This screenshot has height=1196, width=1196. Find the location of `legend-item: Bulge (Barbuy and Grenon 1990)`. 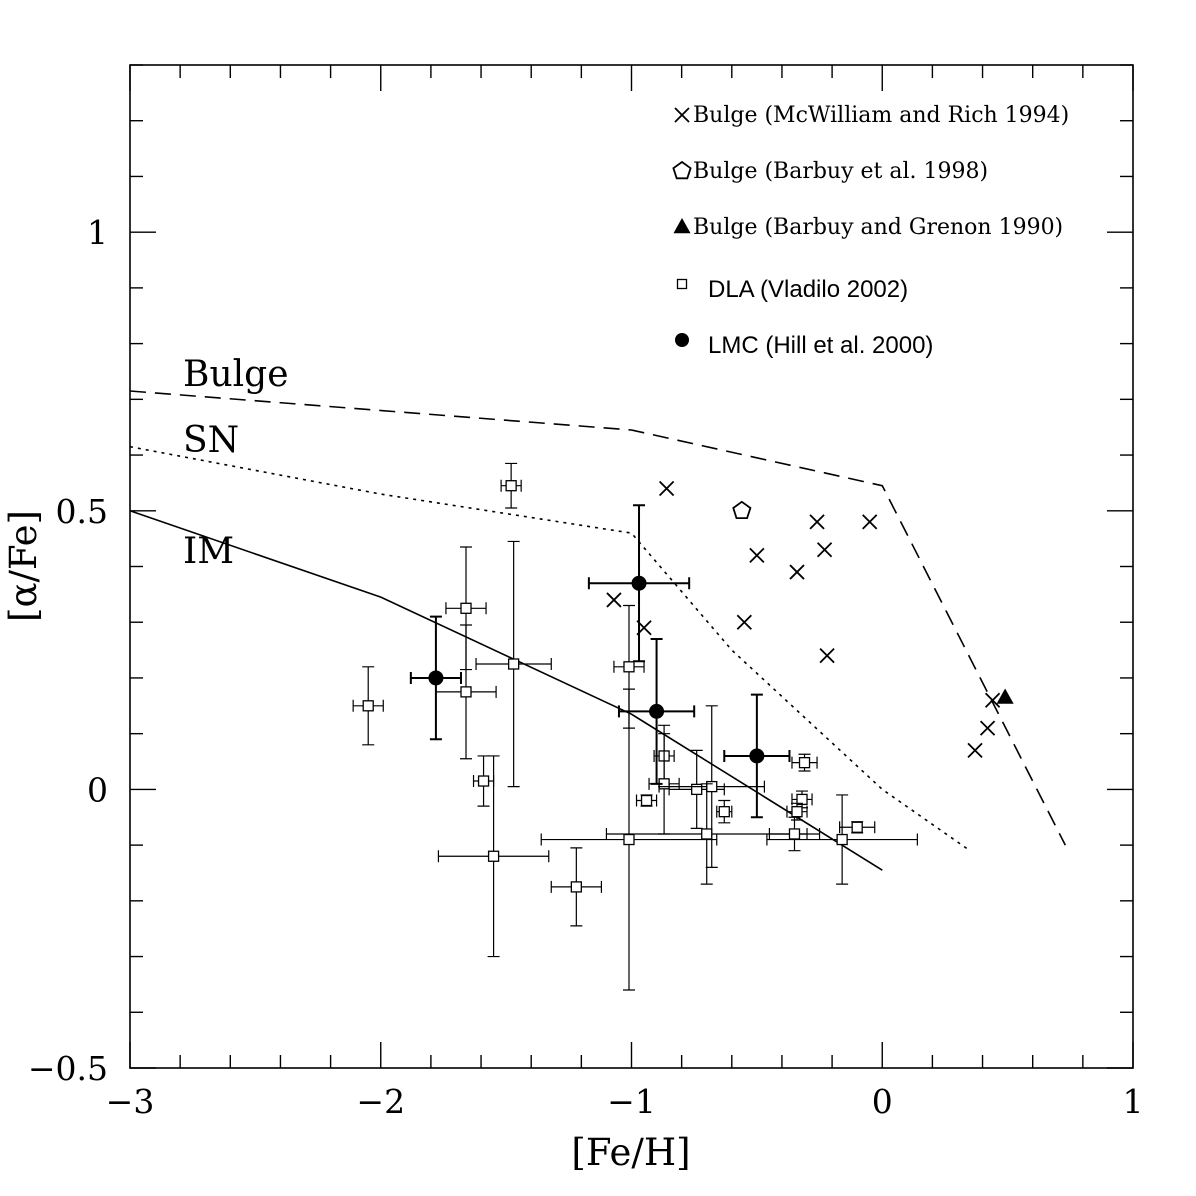

legend-item: Bulge (Barbuy and Grenon 1990) is located at coordinates (868, 227).